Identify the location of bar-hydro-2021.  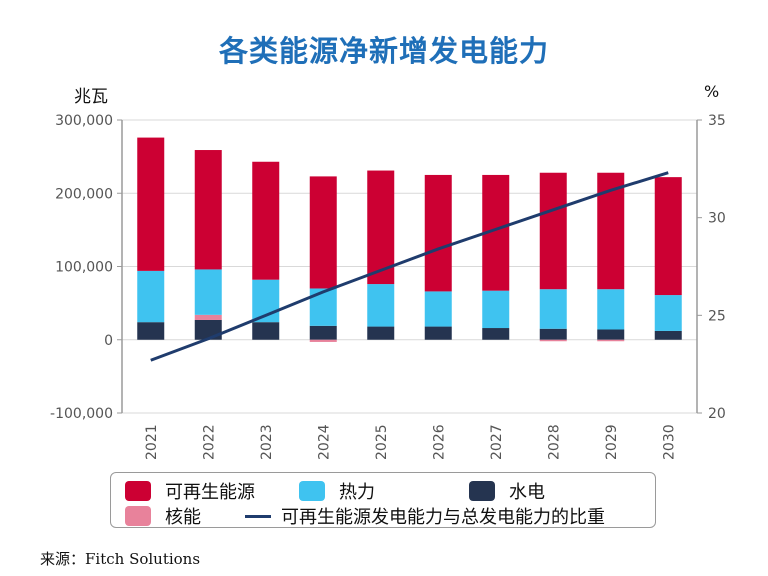
(151, 331).